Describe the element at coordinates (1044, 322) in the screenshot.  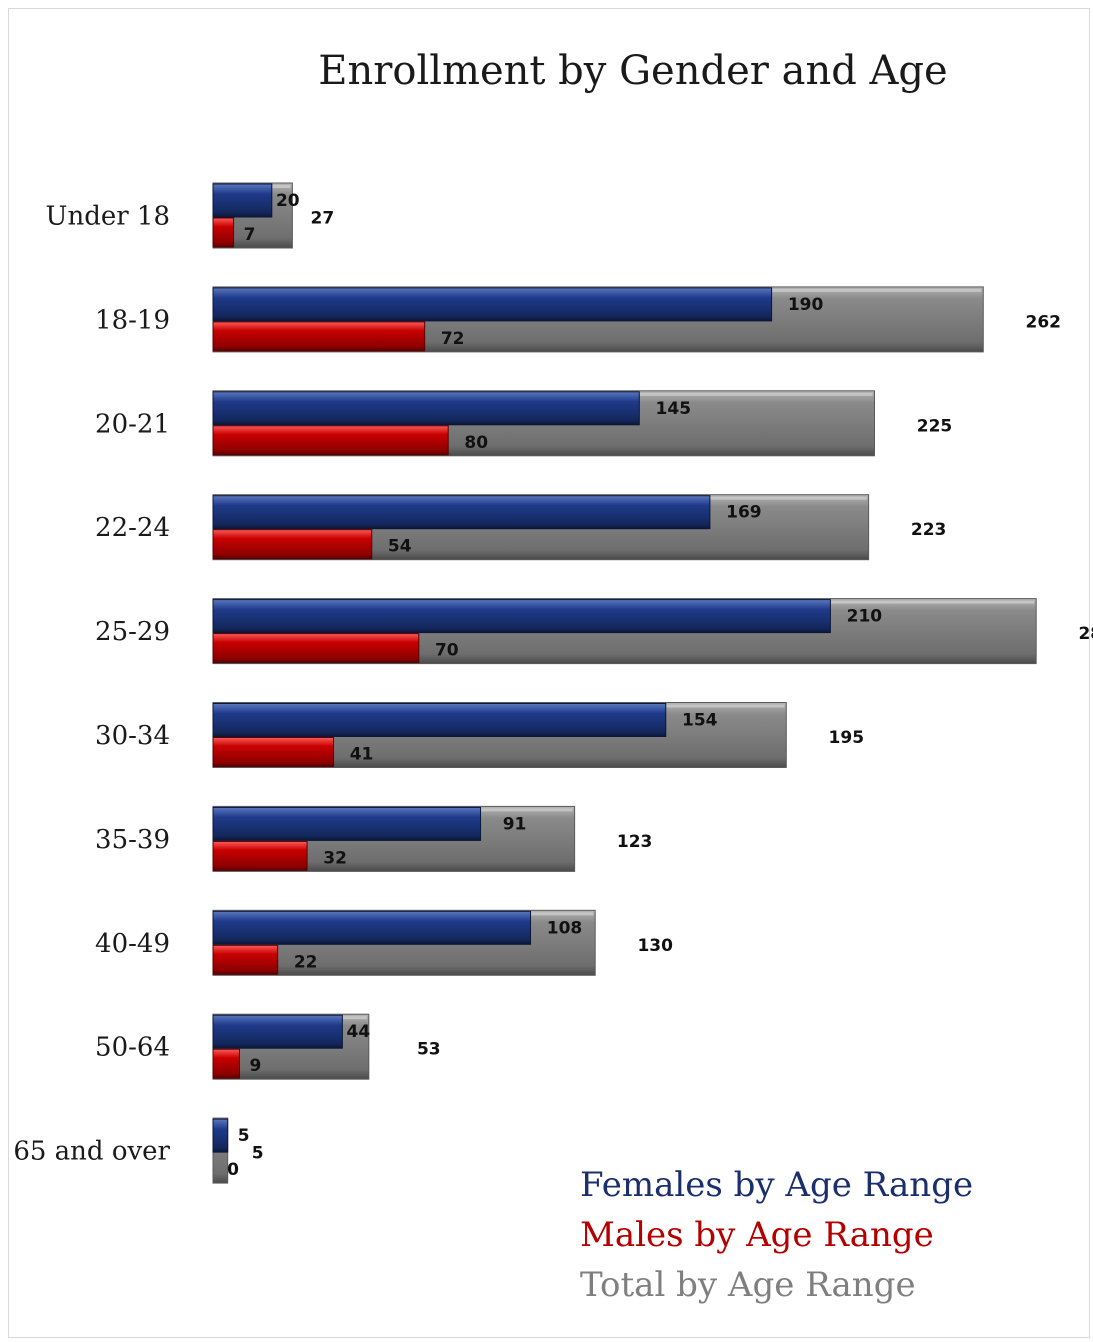
I see `data-label-total-18-19: 262` at that location.